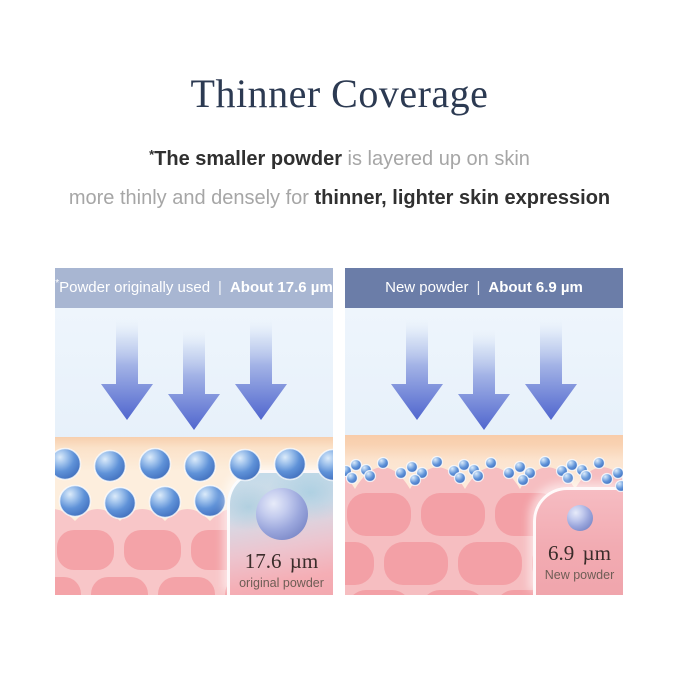 This screenshot has height=679, width=679. I want to click on subtitle-emphasis: thinner, lighter skin expression, so click(462, 198).